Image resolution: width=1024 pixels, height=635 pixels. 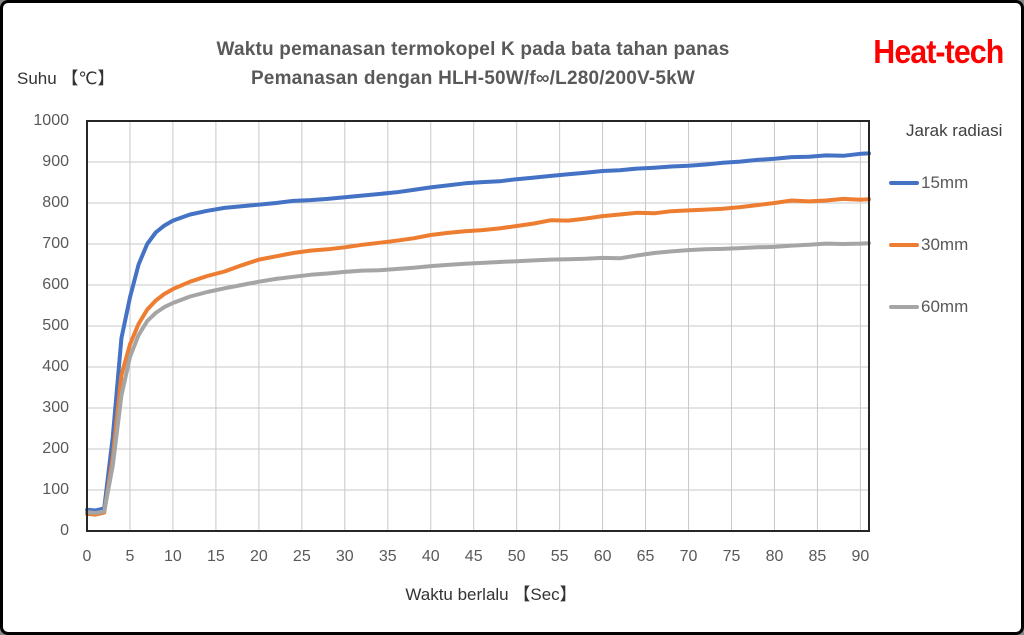 What do you see at coordinates (55, 243) in the screenshot?
I see `y-tick-label: 700` at bounding box center [55, 243].